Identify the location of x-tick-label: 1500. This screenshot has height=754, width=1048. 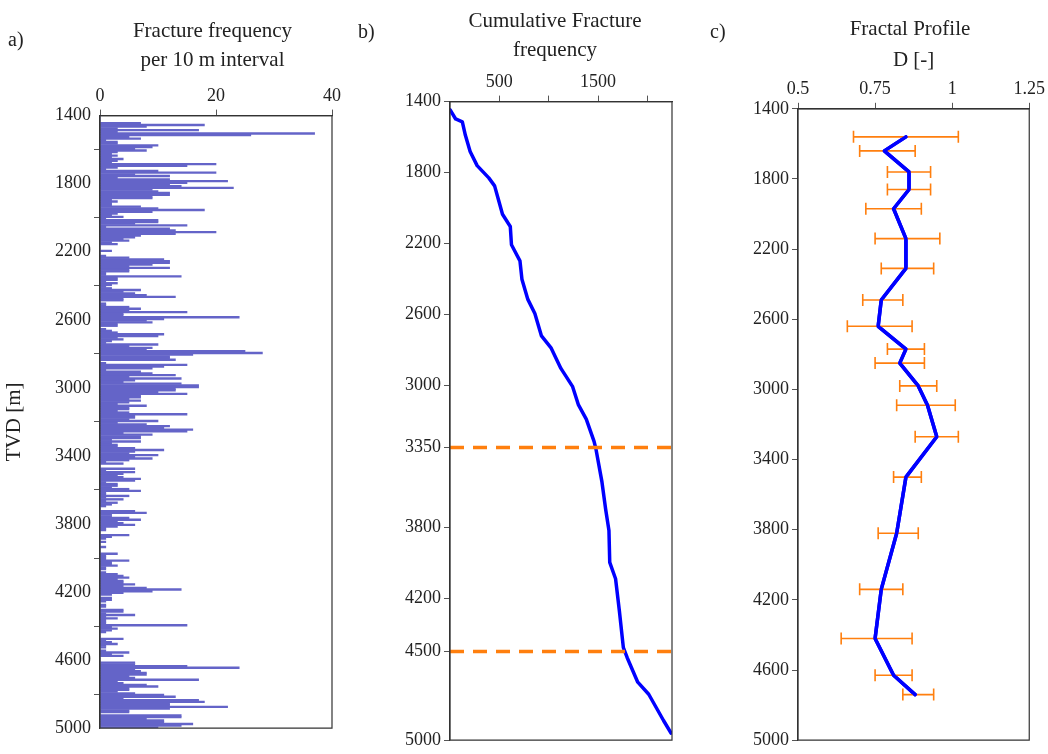
(598, 80).